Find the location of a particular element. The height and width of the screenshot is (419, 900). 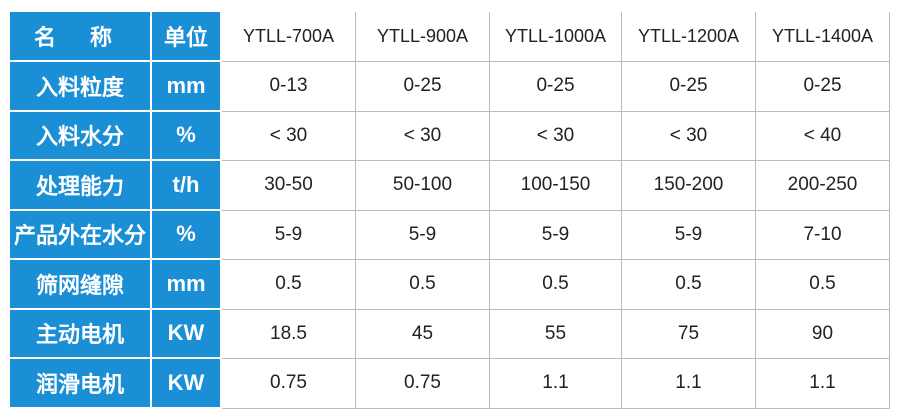

value-cell: 30-50 is located at coordinates (289, 186).